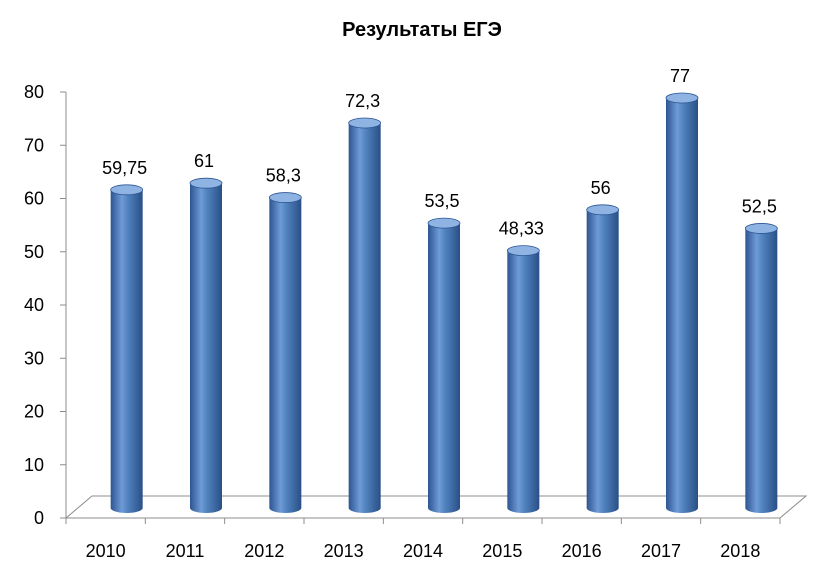  What do you see at coordinates (423, 551) in the screenshot?
I see `x-tick-label: 2014` at bounding box center [423, 551].